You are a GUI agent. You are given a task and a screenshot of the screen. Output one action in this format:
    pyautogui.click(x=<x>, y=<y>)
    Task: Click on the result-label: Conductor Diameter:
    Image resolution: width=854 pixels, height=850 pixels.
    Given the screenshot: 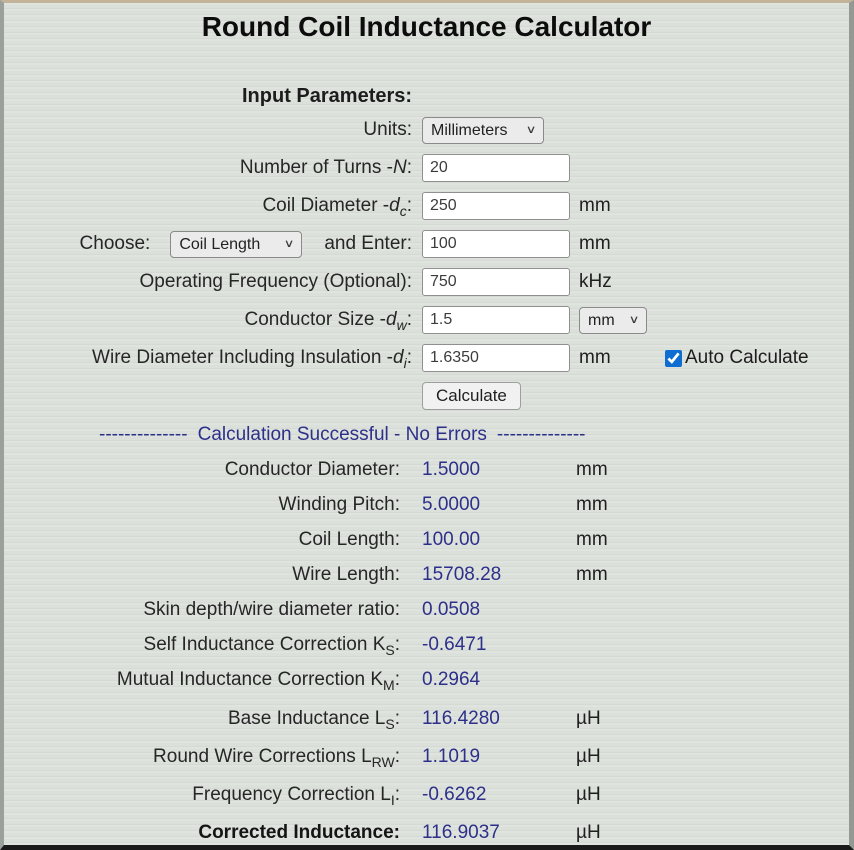 What is the action you would take?
    pyautogui.click(x=312, y=469)
    